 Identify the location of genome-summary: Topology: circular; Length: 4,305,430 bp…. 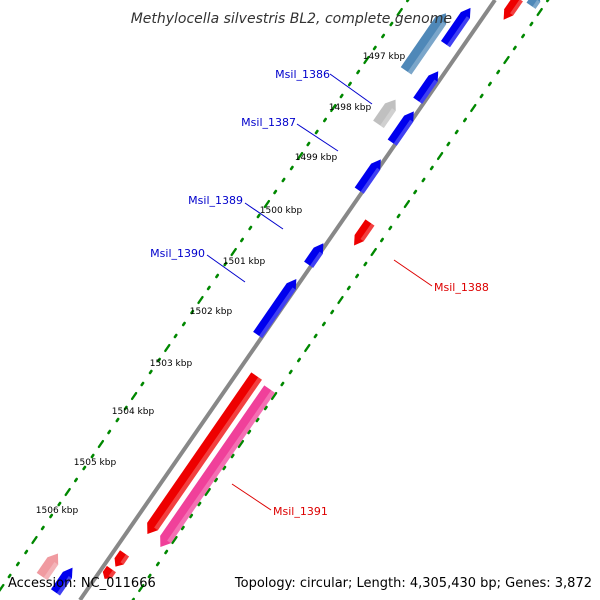
(413, 583).